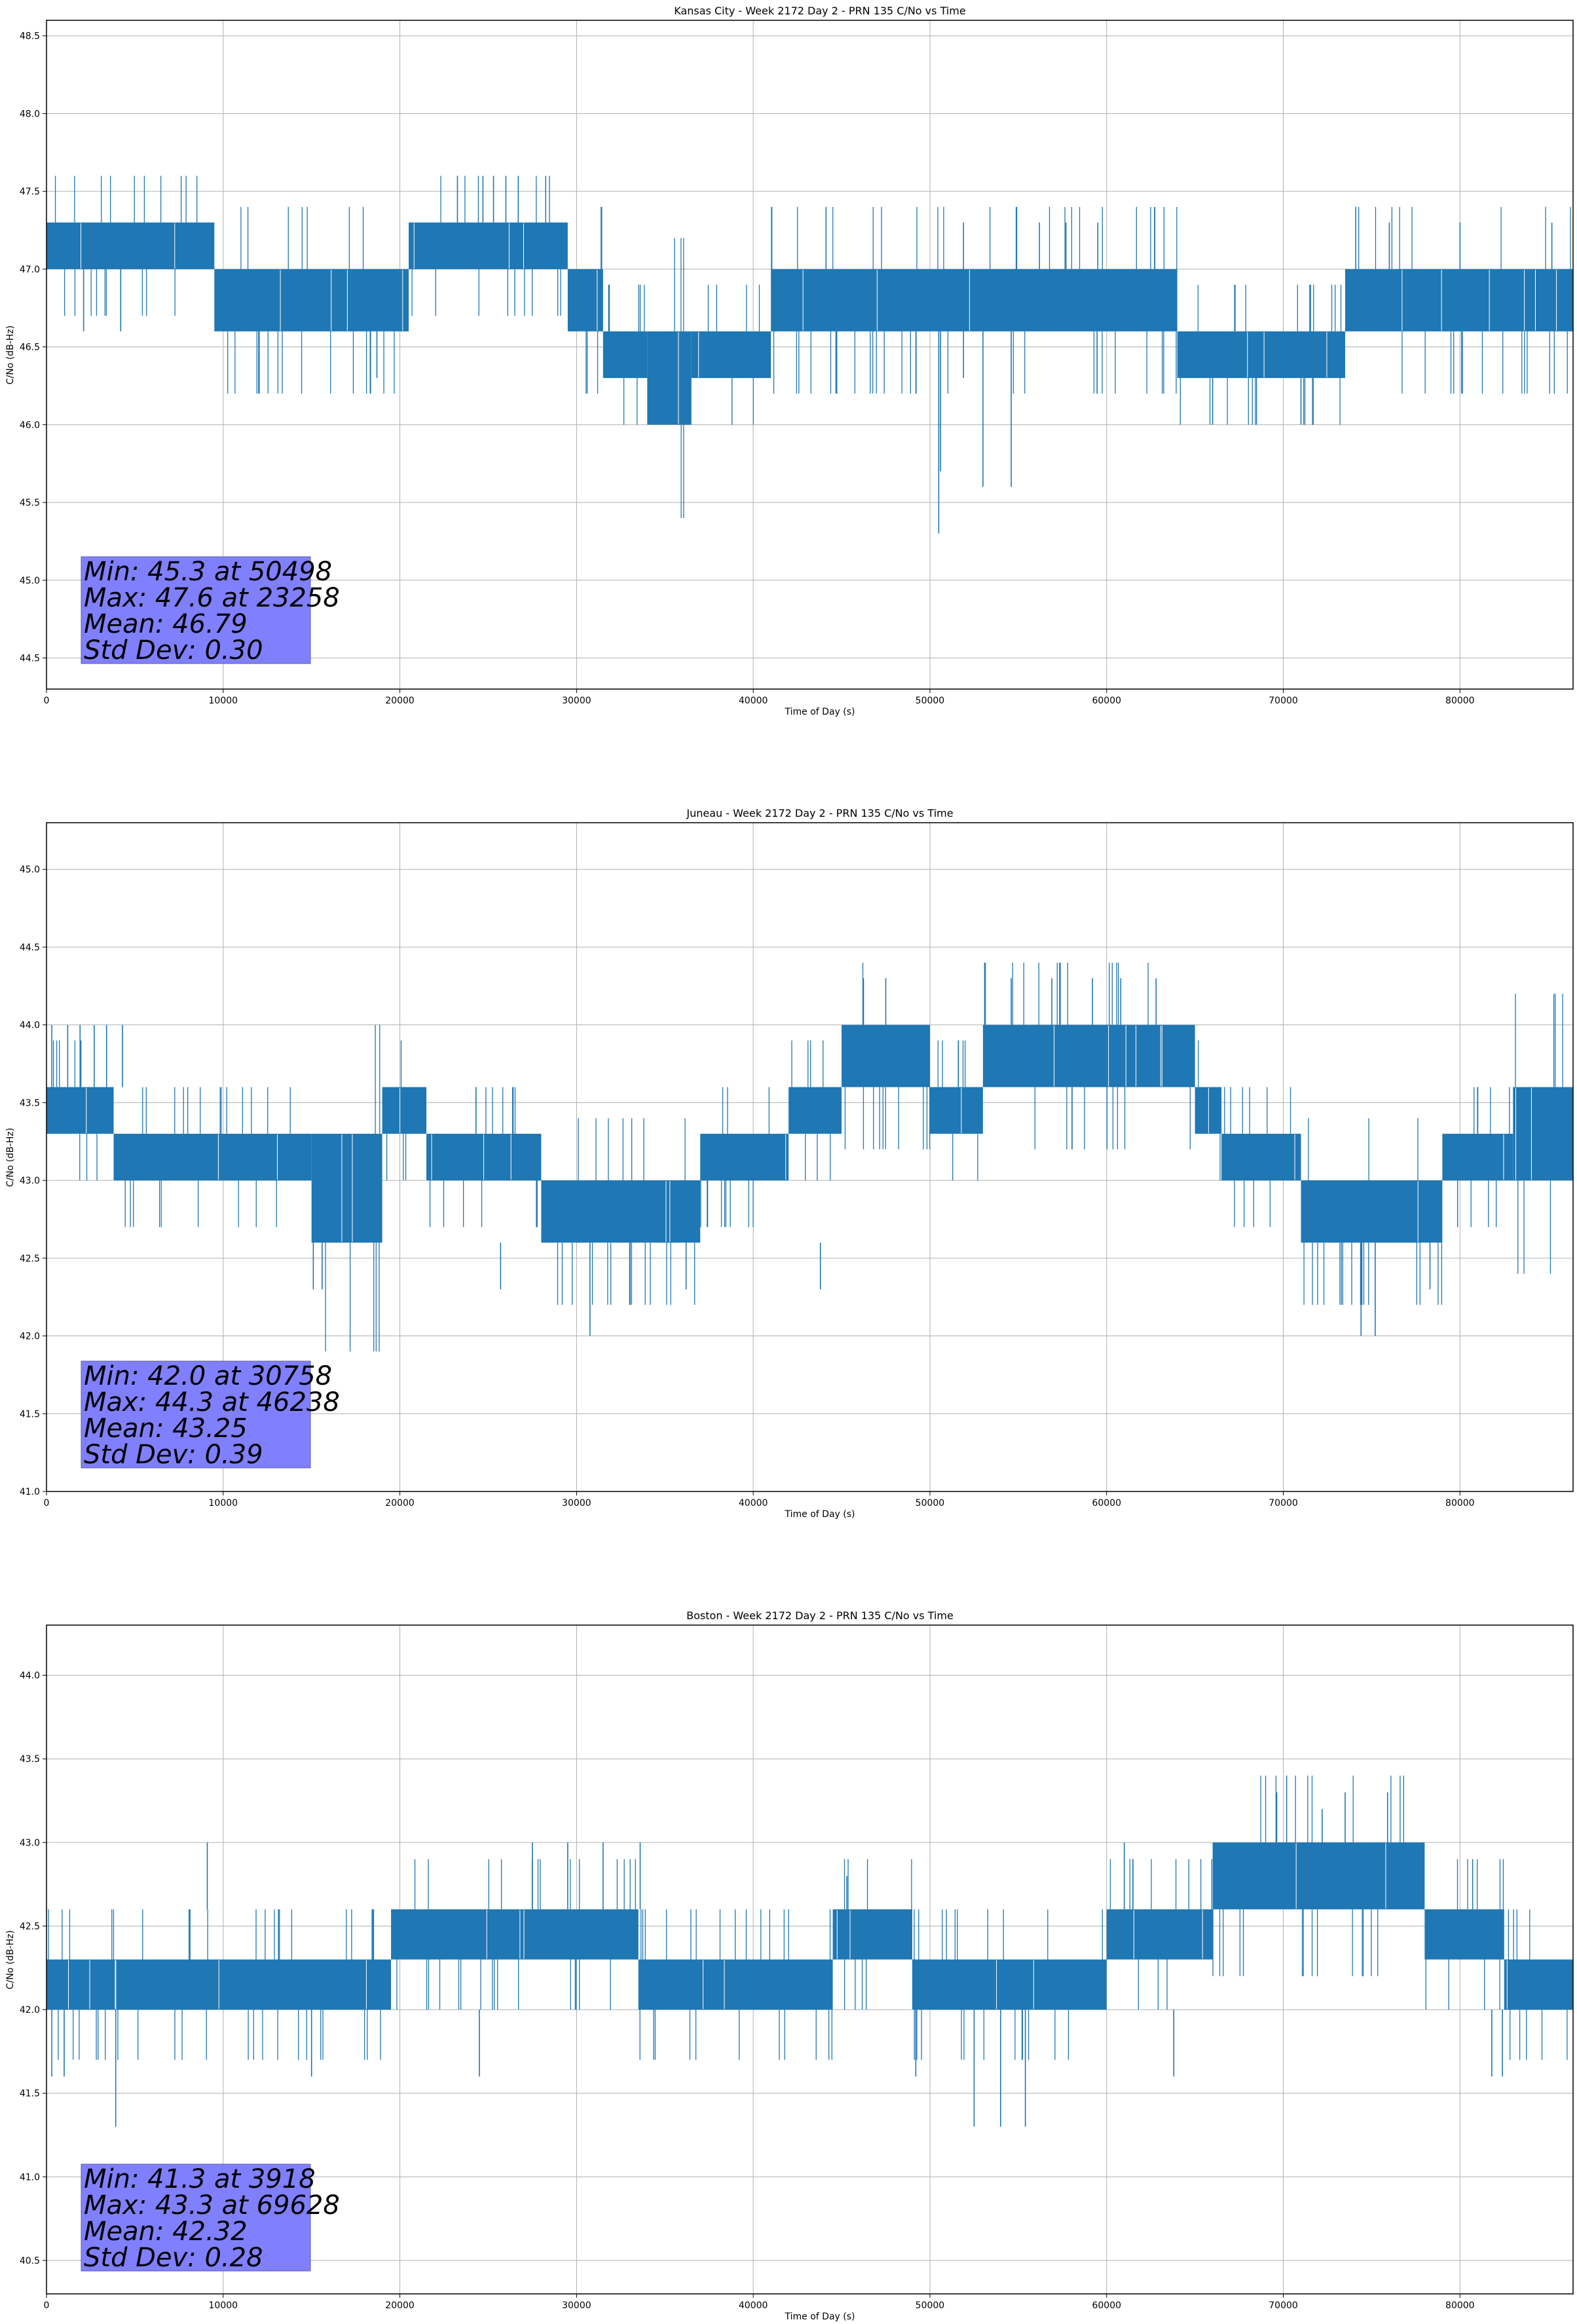 This screenshot has width=1577, height=2324. What do you see at coordinates (30, 348) in the screenshot?
I see `y-tick-label: 46.5` at bounding box center [30, 348].